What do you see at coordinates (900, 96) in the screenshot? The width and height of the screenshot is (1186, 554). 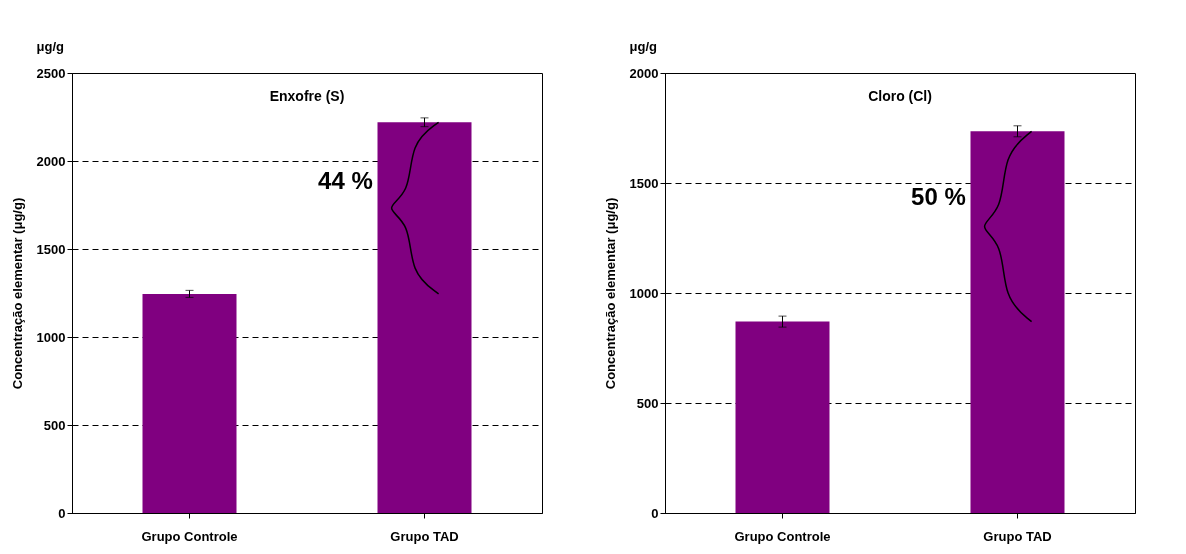 I see `text: Cloro (Cl)` at bounding box center [900, 96].